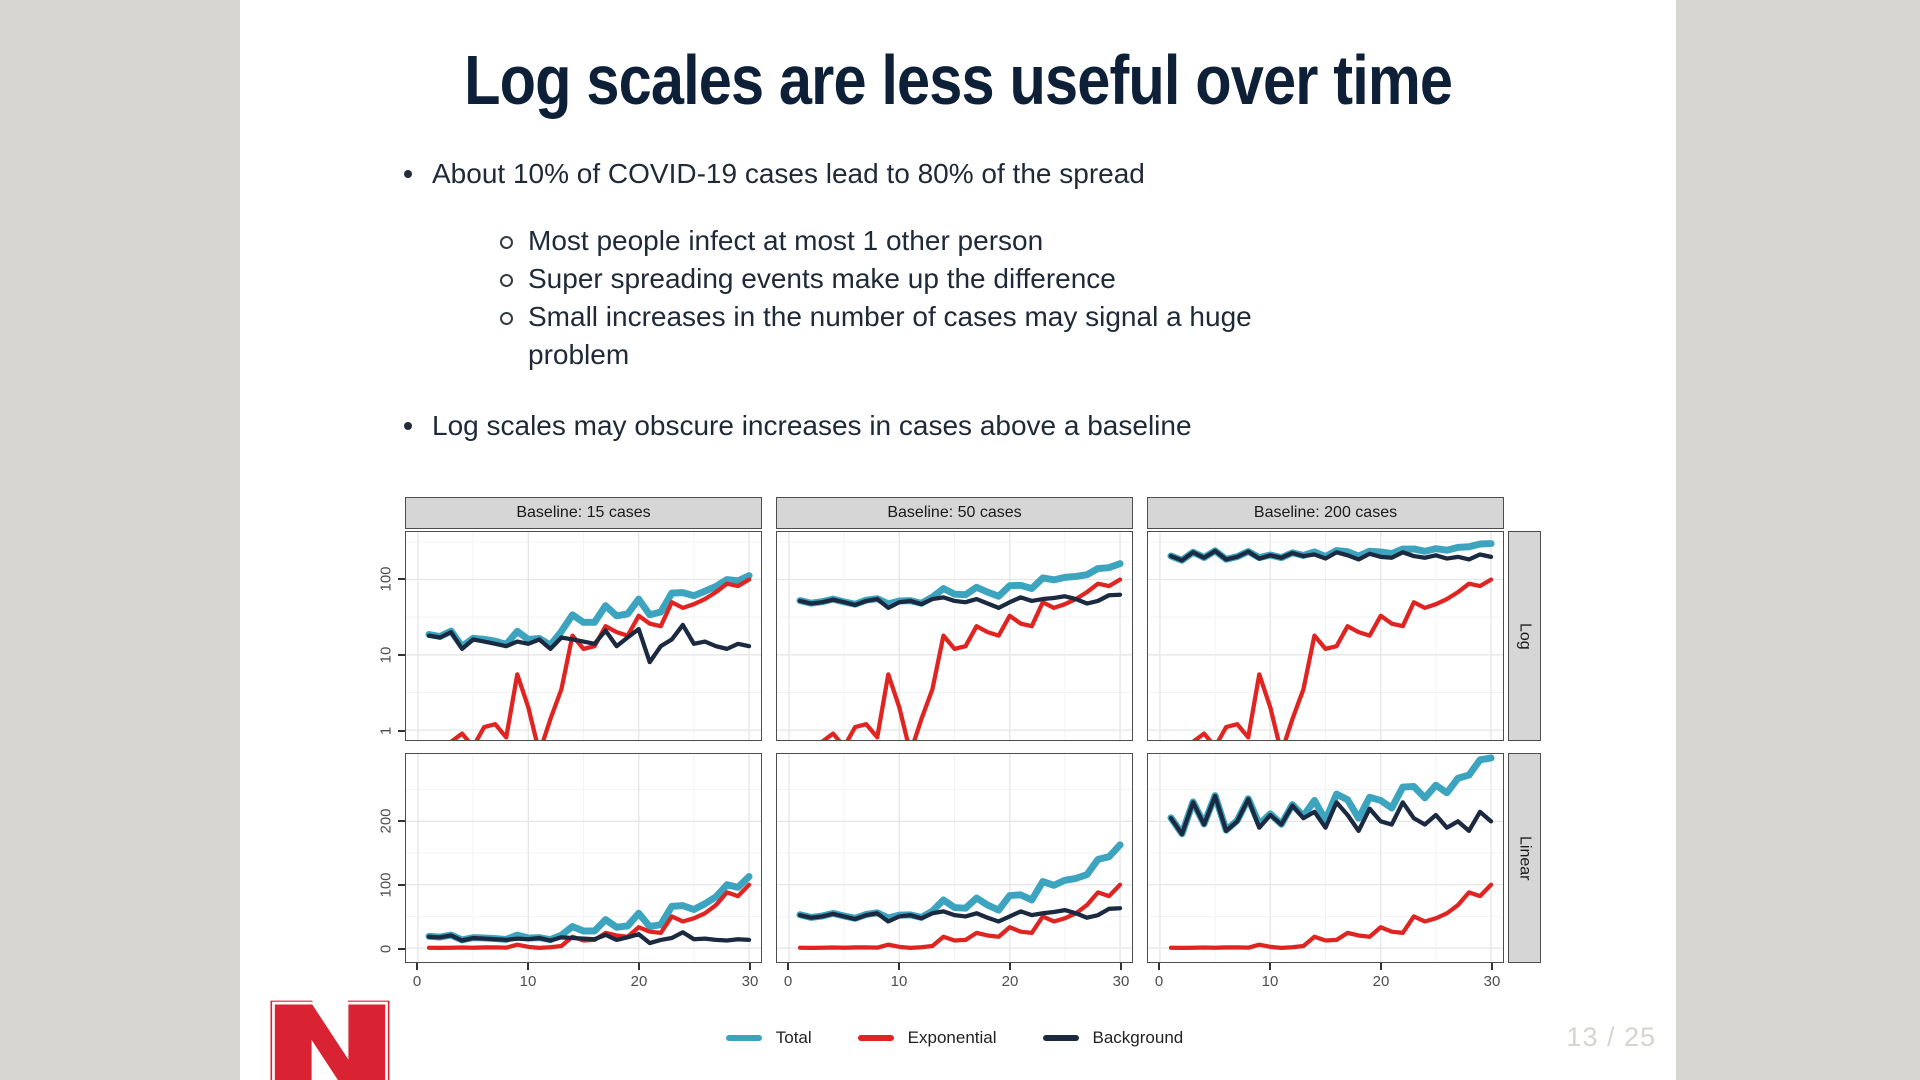  Describe the element at coordinates (386, 655) in the screenshot. I see `y-tick-label: 10` at that location.